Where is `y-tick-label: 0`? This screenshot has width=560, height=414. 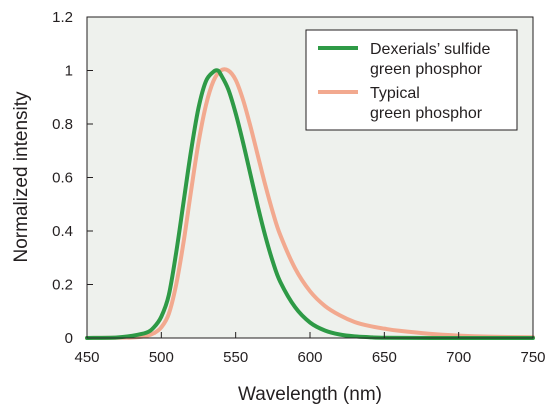
y-tick-label: 0 is located at coordinates (69, 338).